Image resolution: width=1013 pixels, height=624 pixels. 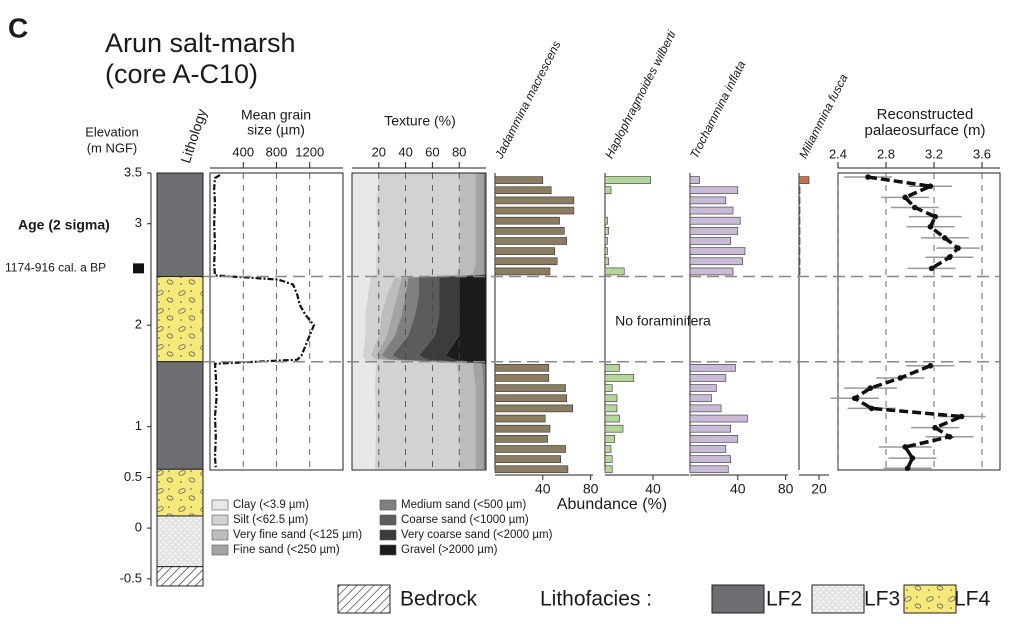 What do you see at coordinates (925, 130) in the screenshot?
I see `panel-title: palaeosurface (m)` at bounding box center [925, 130].